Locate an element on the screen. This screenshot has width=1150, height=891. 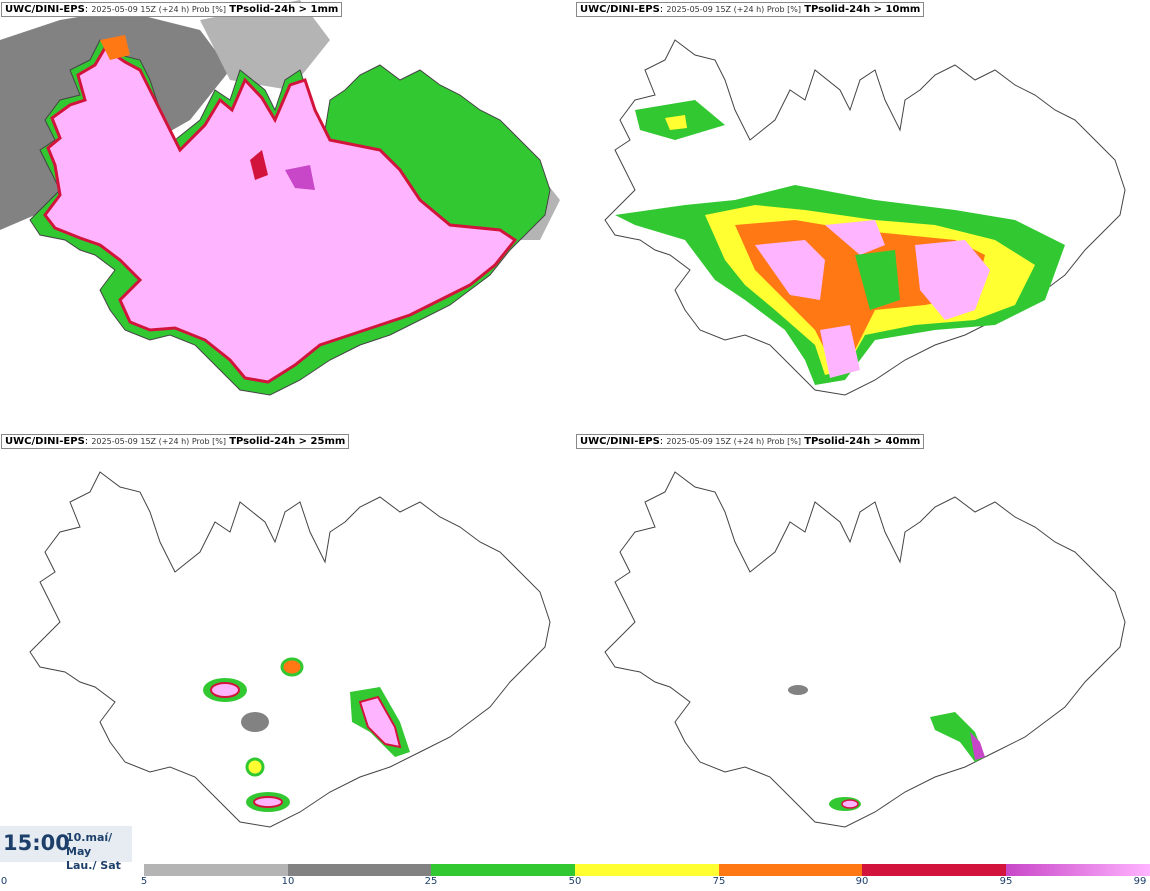
tick-99: 99 is located at coordinates (1140, 881).